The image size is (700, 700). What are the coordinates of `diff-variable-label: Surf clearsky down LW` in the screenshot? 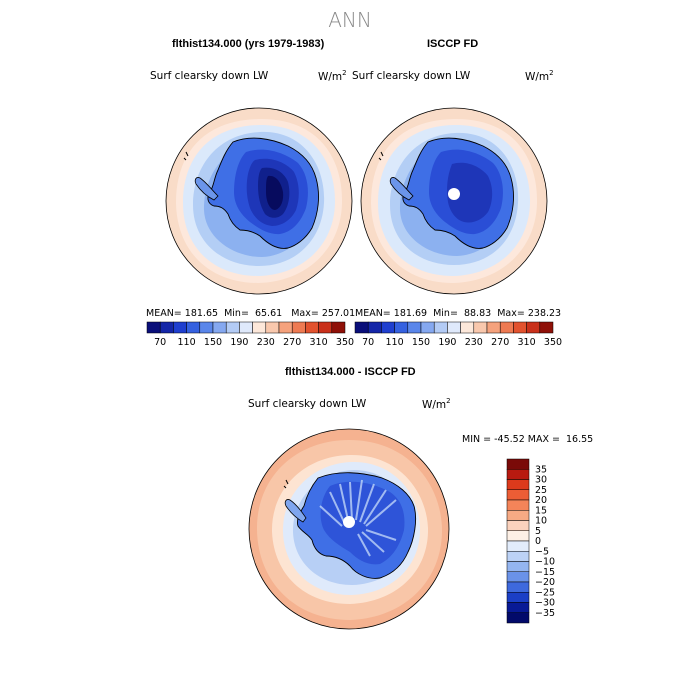 It's located at (307, 404).